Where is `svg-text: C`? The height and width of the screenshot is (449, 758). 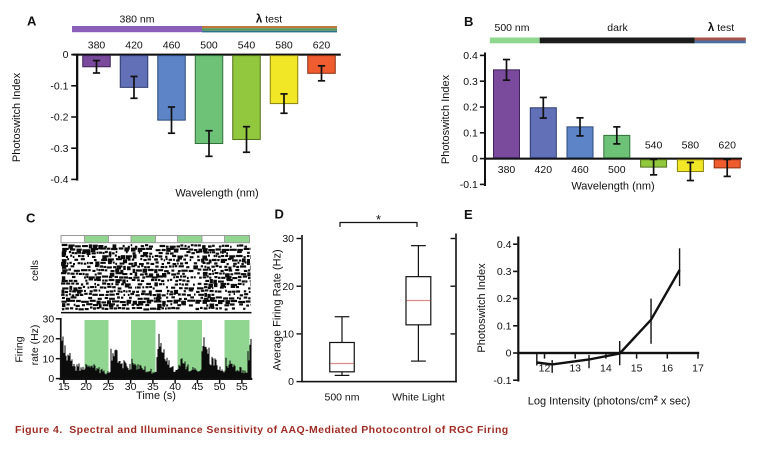
svg-text: C is located at coordinates (31, 218).